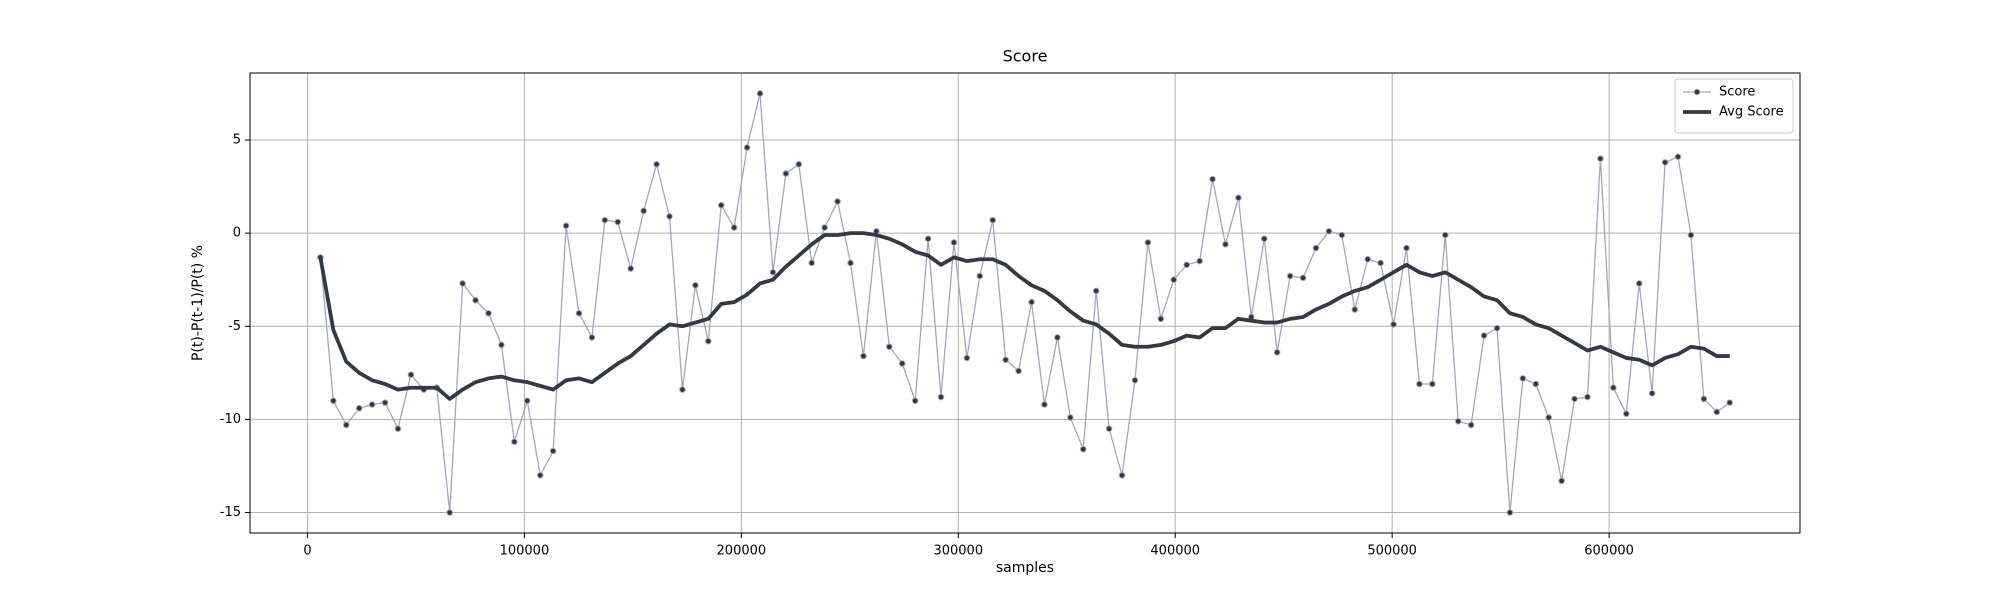  I want to click on legend: Score Avg Score, so click(1734, 106).